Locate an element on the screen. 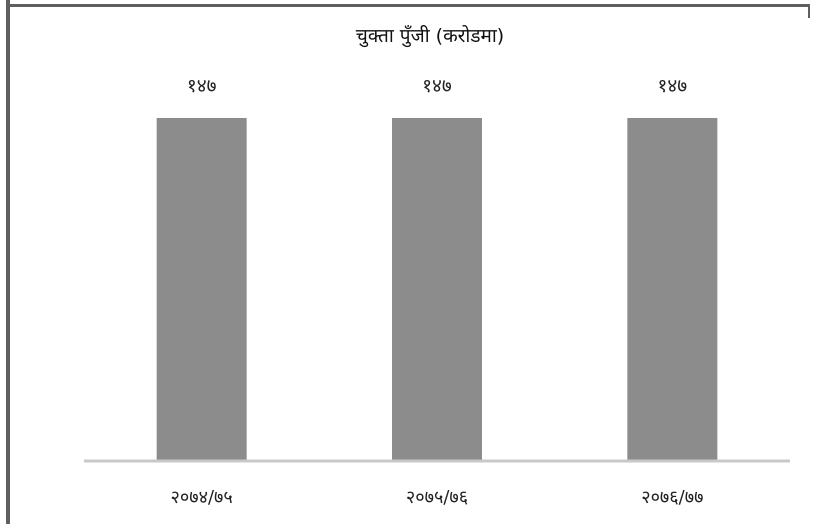 This screenshot has height=524, width=814. value-label-3: १४७ is located at coordinates (673, 86).